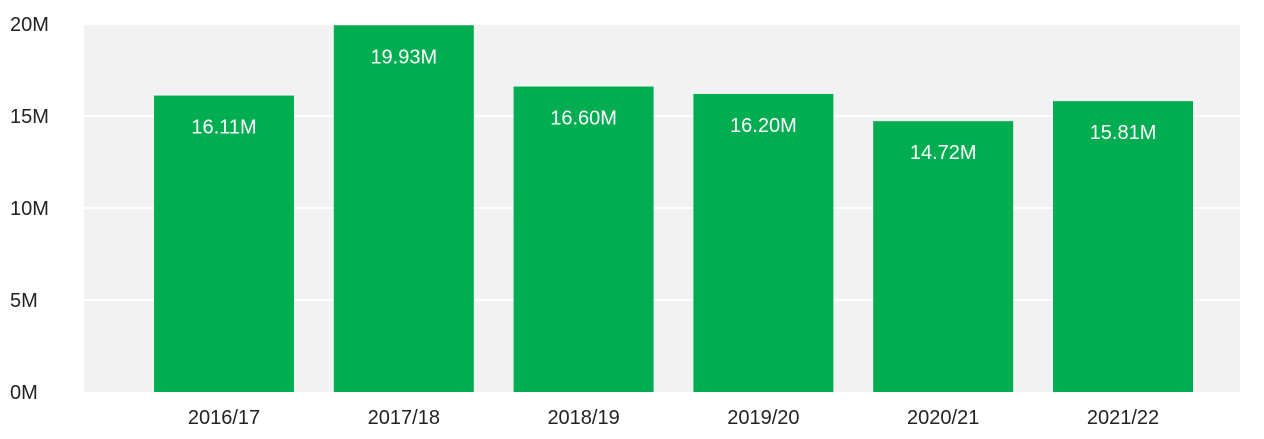 The image size is (1264, 439). I want to click on x-tick-label: 2017/18, so click(404, 418).